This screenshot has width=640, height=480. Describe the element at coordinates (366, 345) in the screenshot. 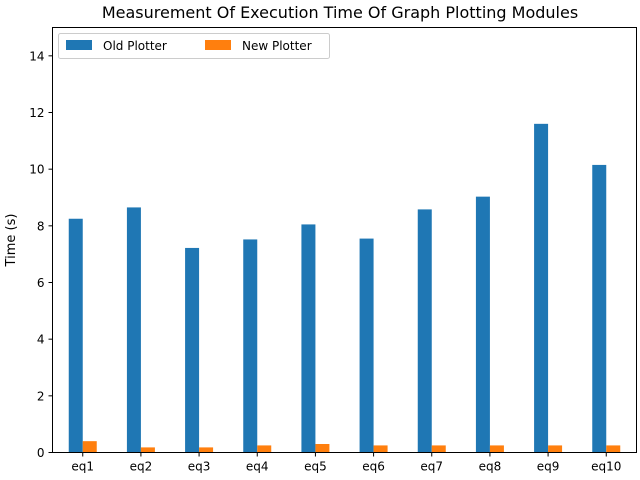

I see `bar-old-eq6` at that location.